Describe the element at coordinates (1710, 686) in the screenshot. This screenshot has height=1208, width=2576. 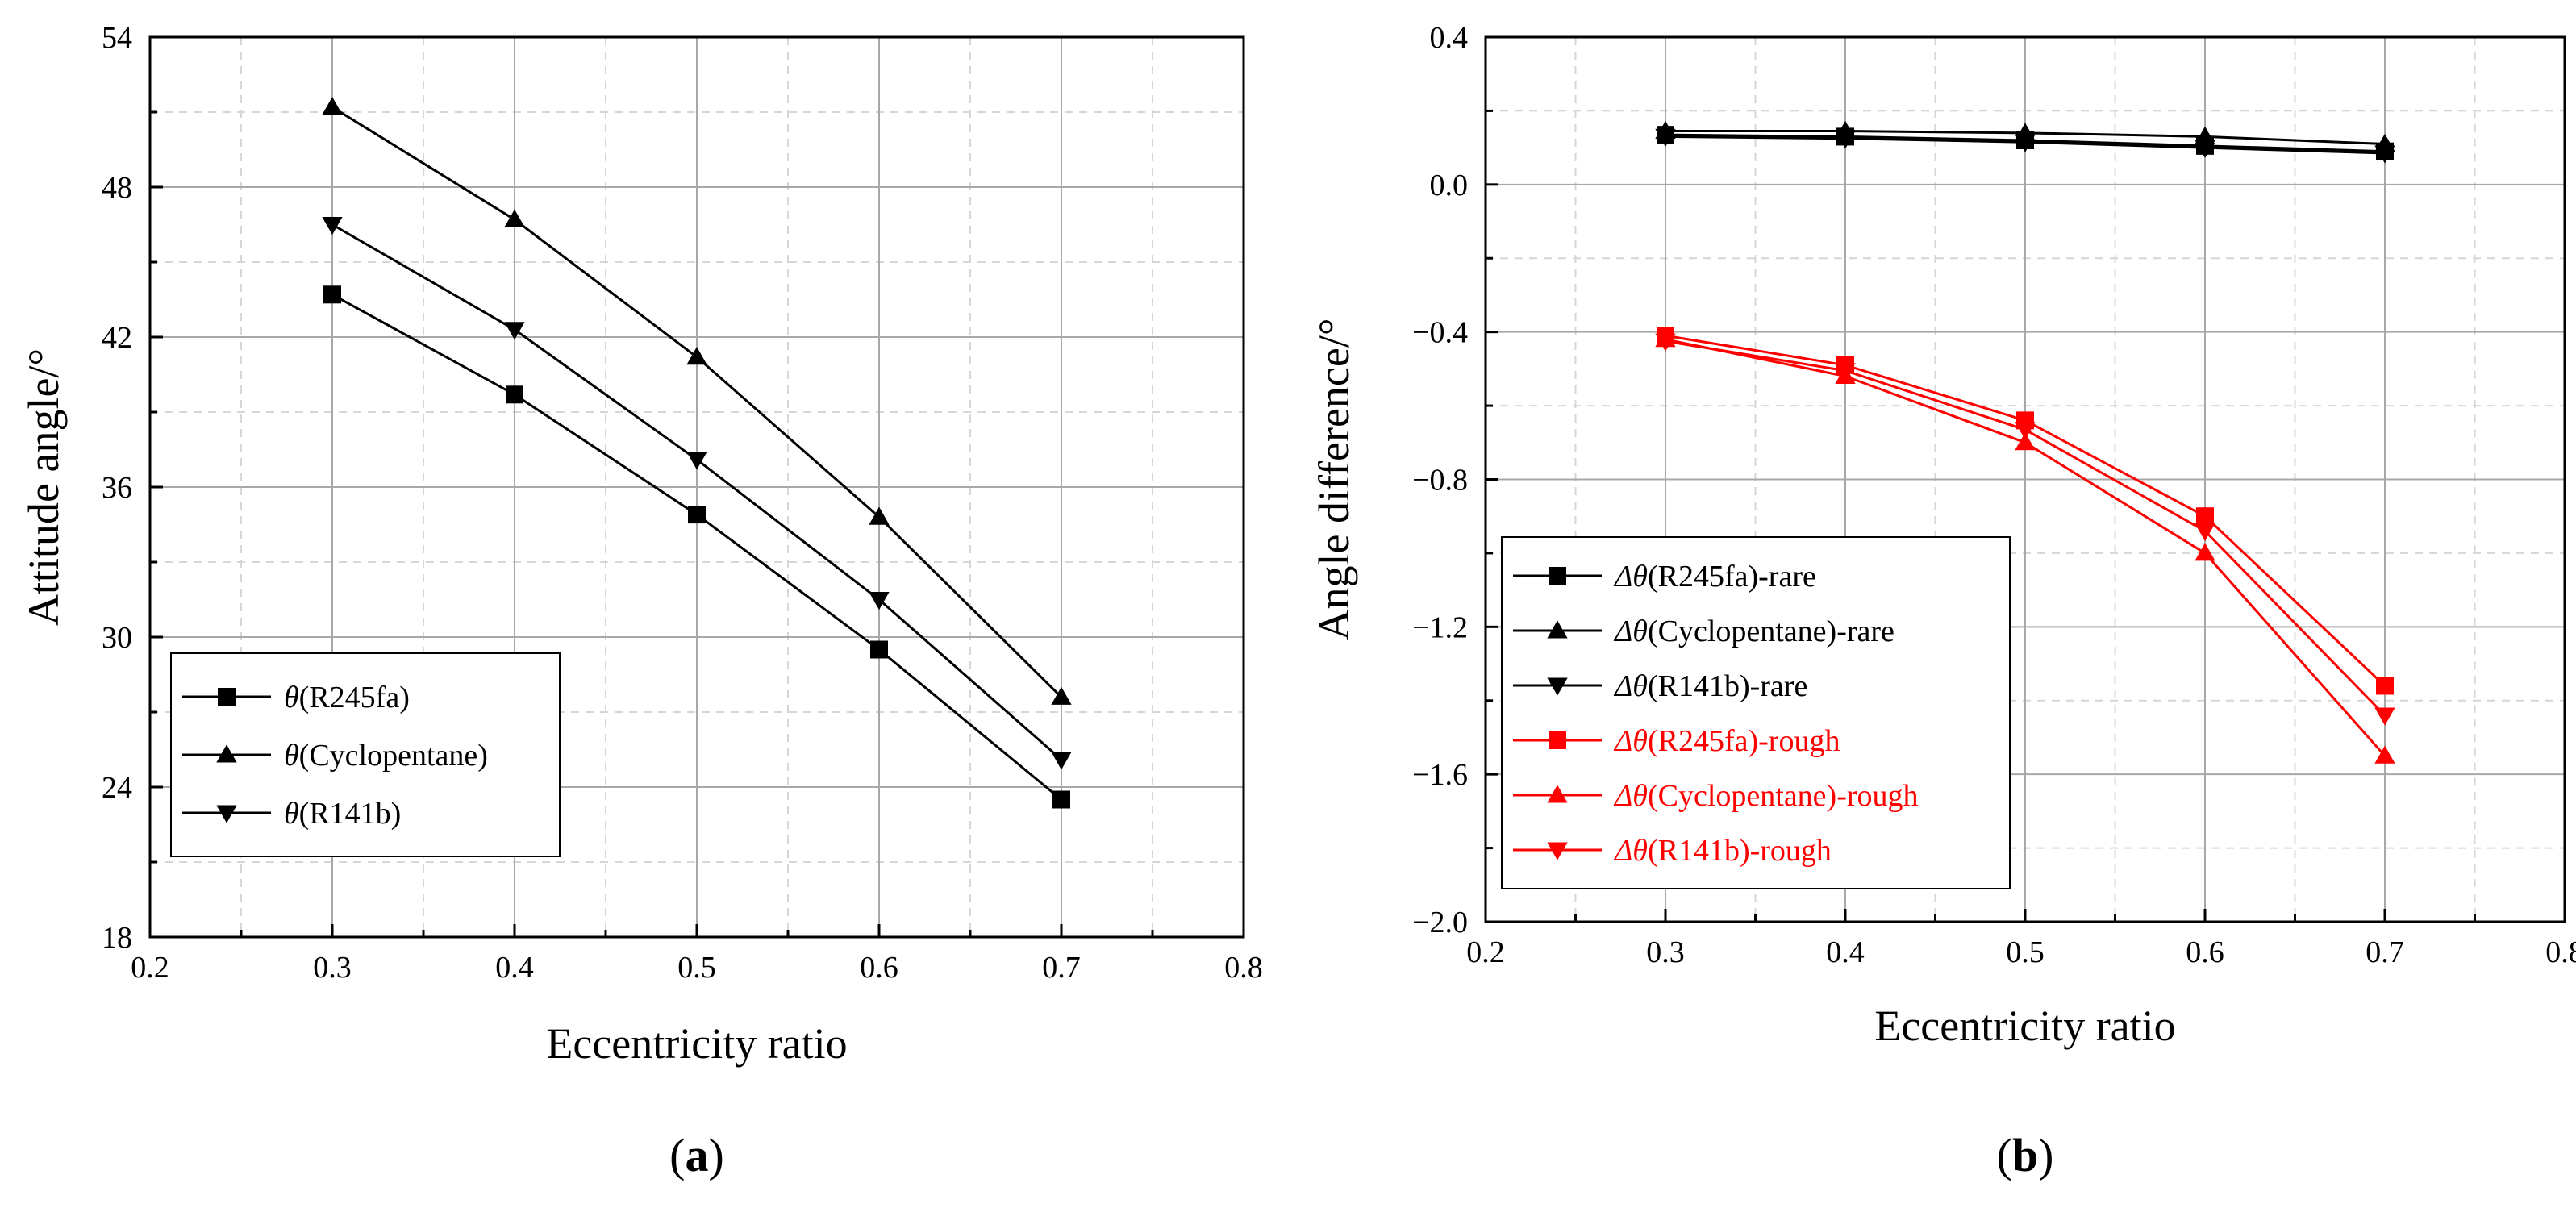
I see `legend-label: Δθ(R141b)-rare` at that location.